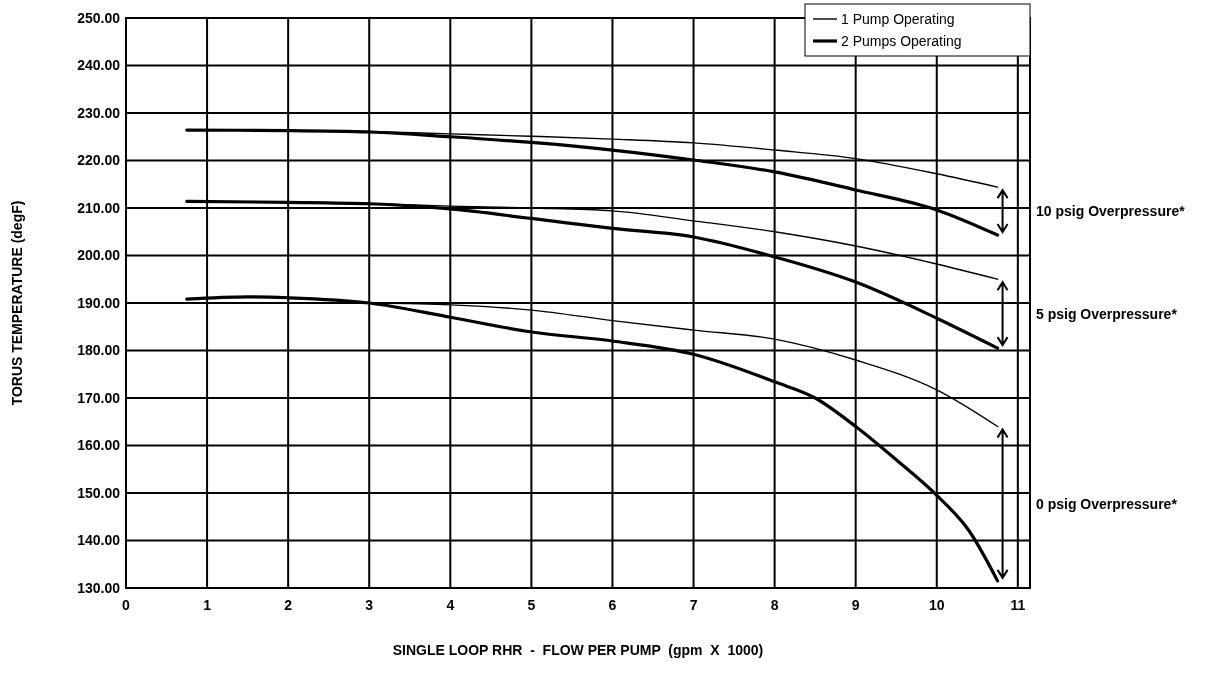 The image size is (1228, 673). Describe the element at coordinates (99, 160) in the screenshot. I see `y-tick-label: 220.00` at that location.